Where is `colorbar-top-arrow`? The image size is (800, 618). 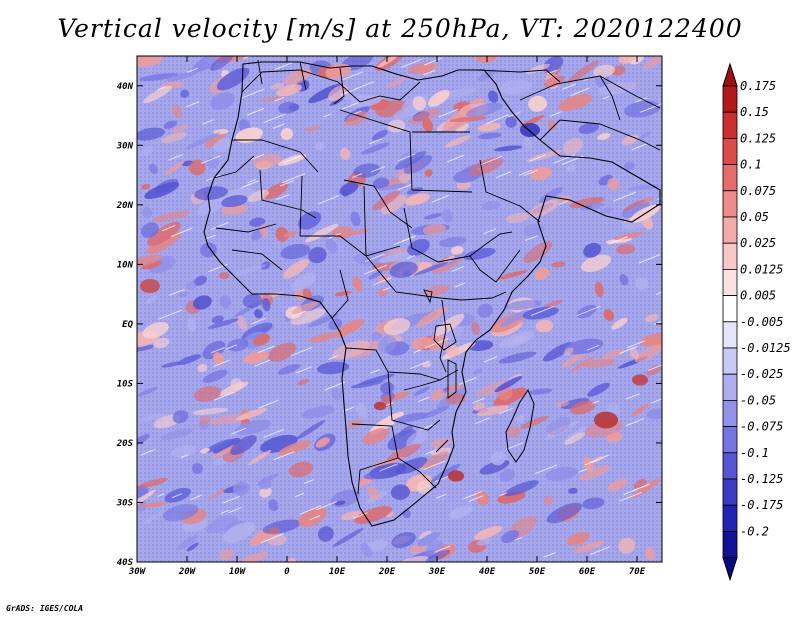
colorbar-top-arrow is located at coordinates (730, 74).